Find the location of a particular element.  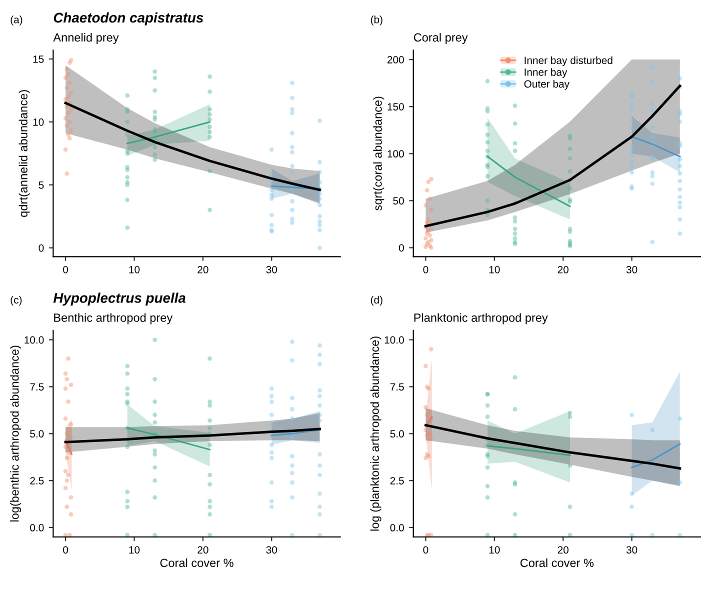

legend-label: Outer bay is located at coordinates (547, 85).